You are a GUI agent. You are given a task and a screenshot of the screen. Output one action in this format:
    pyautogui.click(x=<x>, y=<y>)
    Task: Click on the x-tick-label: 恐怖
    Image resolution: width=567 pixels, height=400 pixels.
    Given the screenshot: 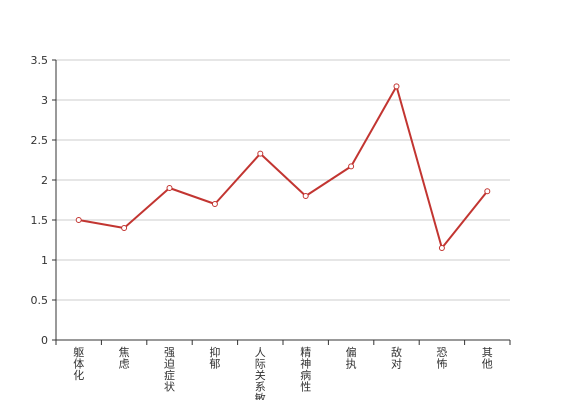 What is the action you would take?
    pyautogui.click(x=441, y=358)
    